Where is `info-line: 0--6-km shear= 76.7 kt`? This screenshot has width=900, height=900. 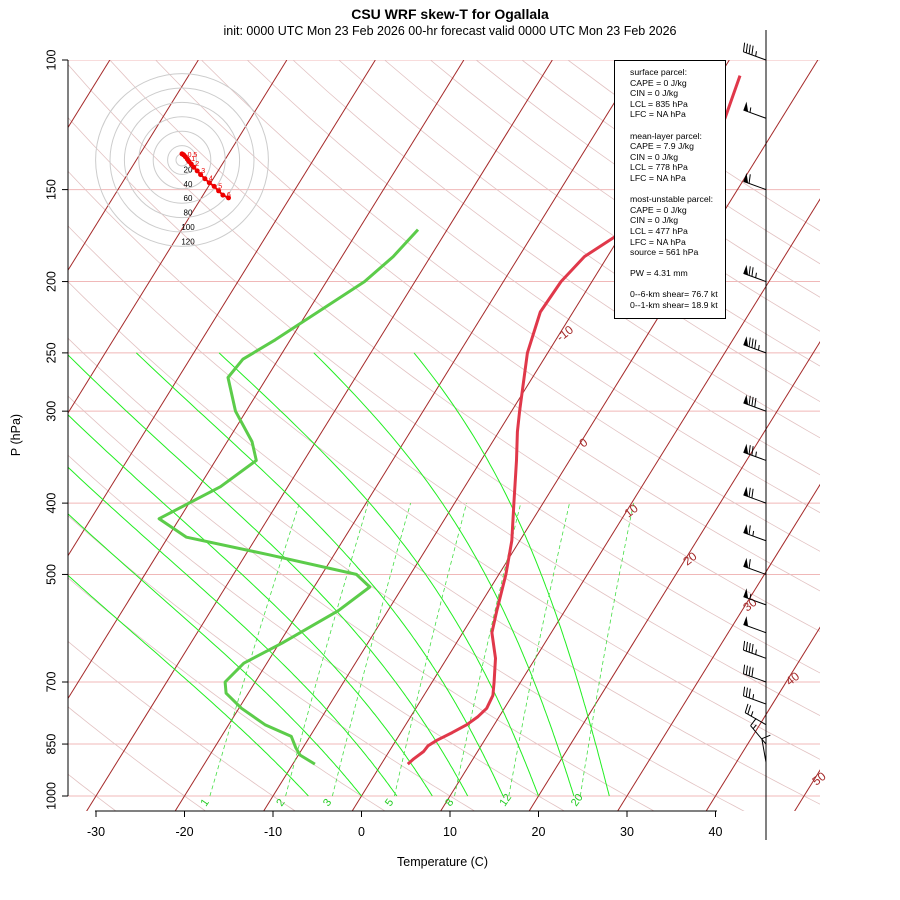
info-line: 0--6-km shear= 76.7 kt is located at coordinates (674, 294).